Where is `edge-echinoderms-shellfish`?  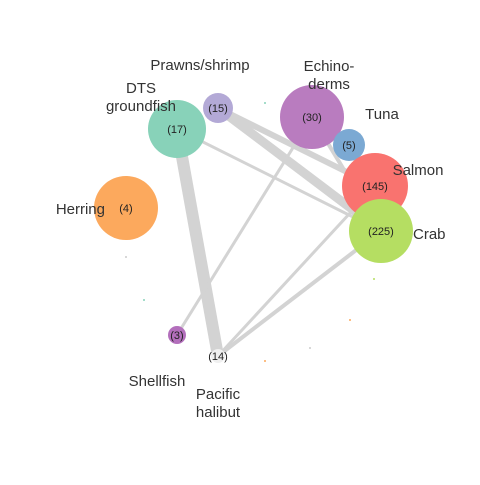 edge-echinoderms-shellfish is located at coordinates (244, 226).